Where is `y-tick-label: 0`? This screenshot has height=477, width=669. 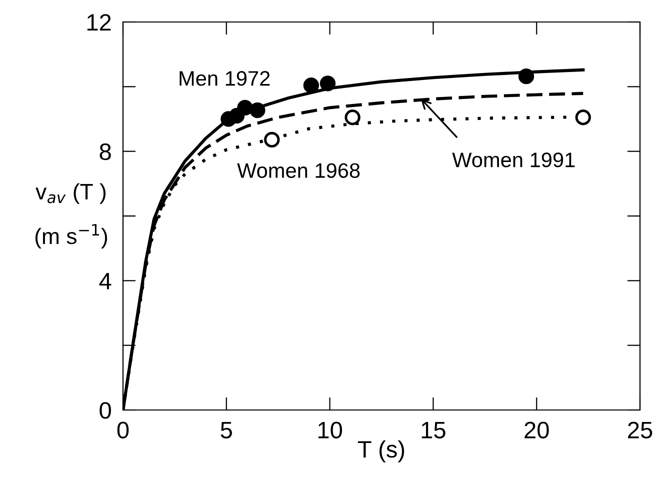
y-tick-label: 0 is located at coordinates (105, 410).